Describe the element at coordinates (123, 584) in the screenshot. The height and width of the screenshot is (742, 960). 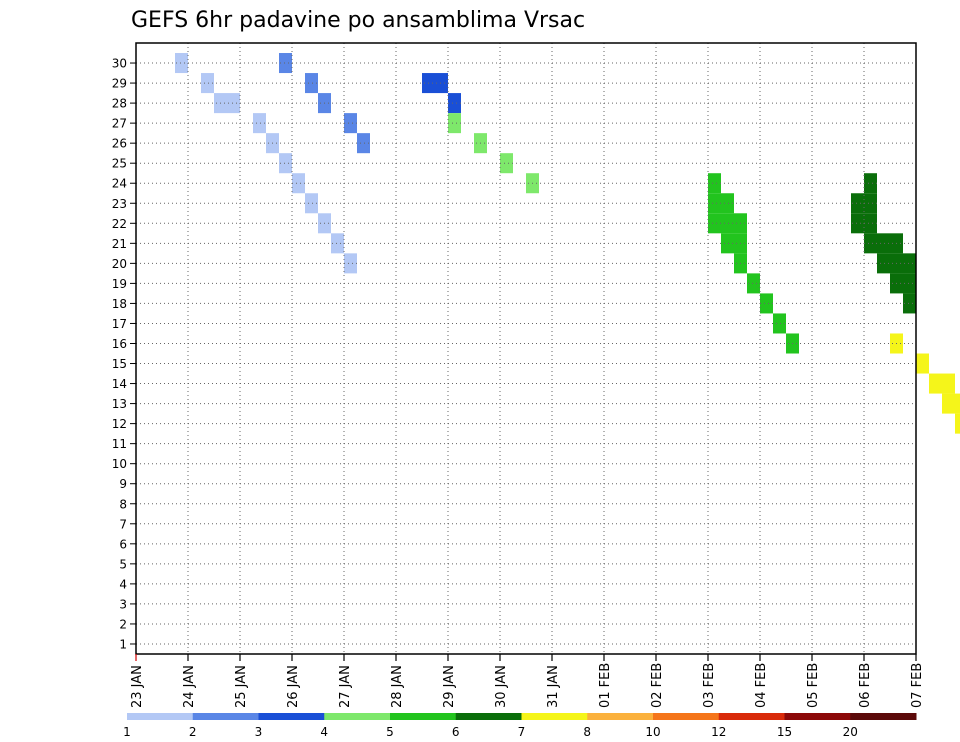
I see `y-tick-label: 4` at that location.